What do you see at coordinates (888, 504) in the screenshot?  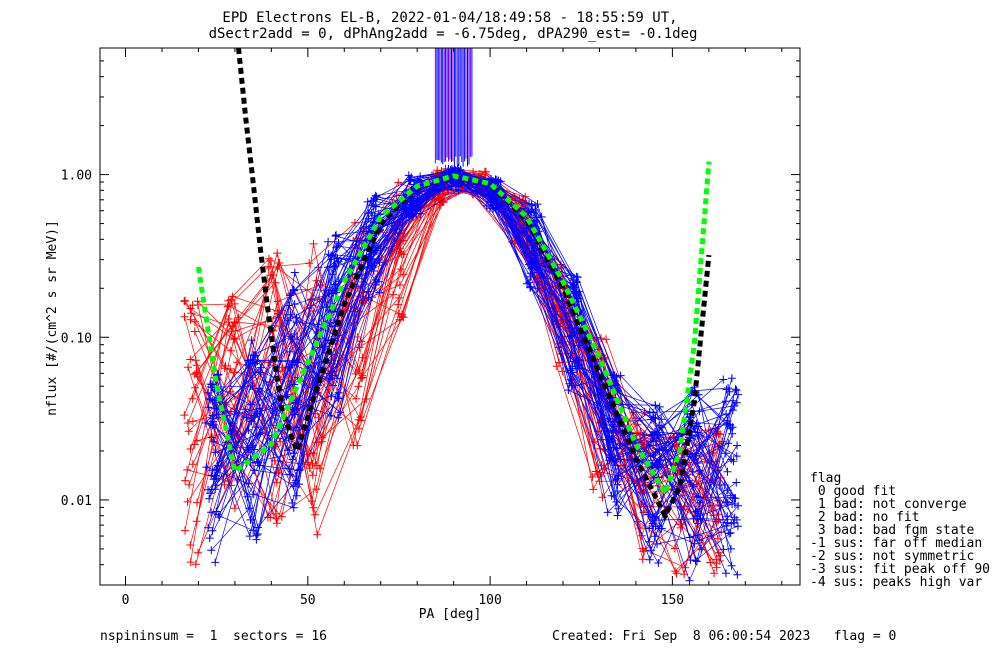 I see `legend-item: 1 bad: not converge` at bounding box center [888, 504].